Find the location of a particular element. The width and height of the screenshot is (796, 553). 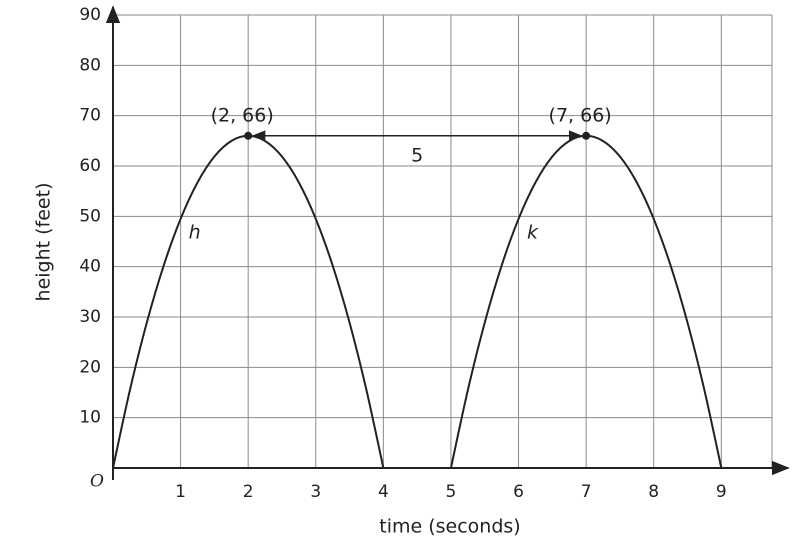

curve-label: k is located at coordinates (533, 232).